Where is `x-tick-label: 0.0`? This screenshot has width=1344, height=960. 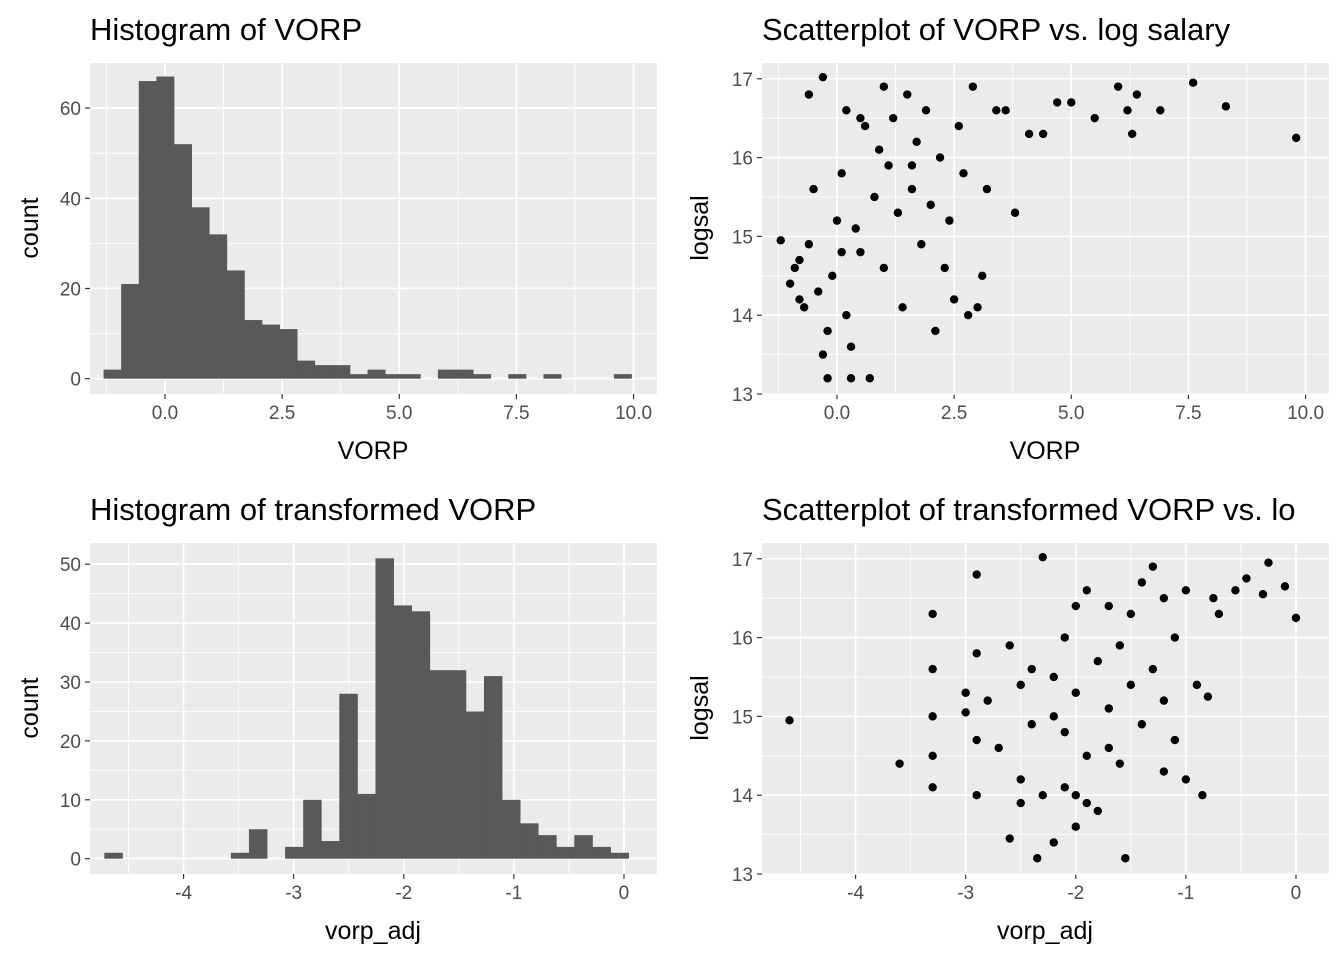 x-tick-label: 0.0 is located at coordinates (165, 413).